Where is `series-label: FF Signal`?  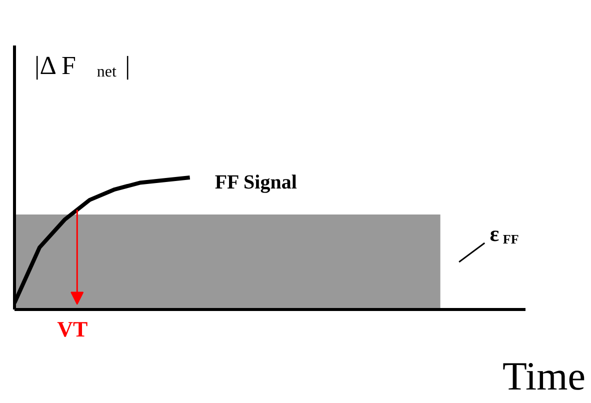
series-label: FF Signal is located at coordinates (256, 183).